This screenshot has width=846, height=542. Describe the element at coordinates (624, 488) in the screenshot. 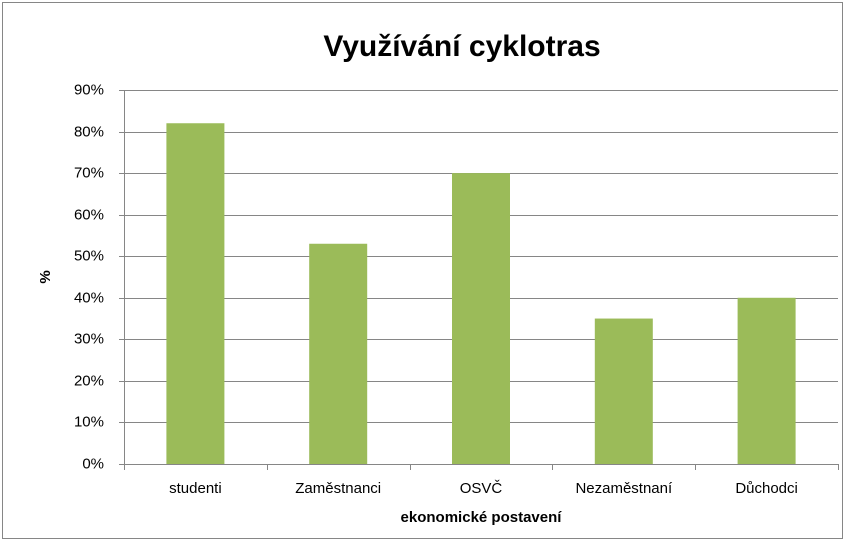

I see `x-tick-label: Nezaměstnaní` at that location.